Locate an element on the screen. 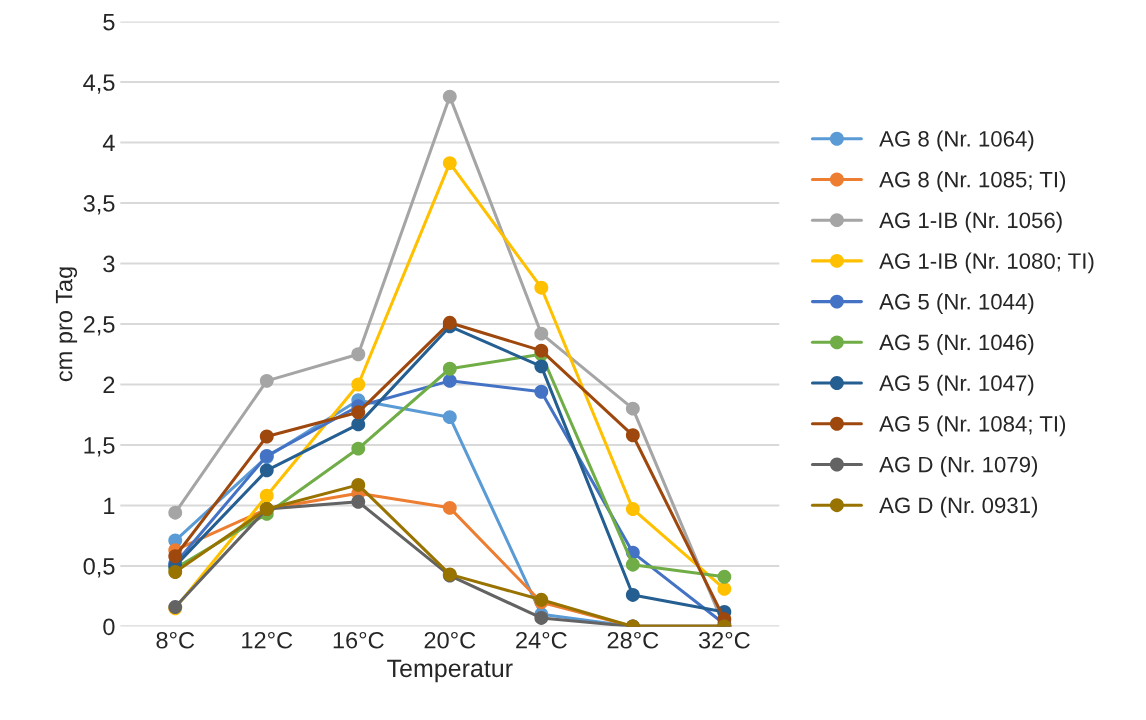  y-axis-title: cm pro Tag is located at coordinates (66, 324).